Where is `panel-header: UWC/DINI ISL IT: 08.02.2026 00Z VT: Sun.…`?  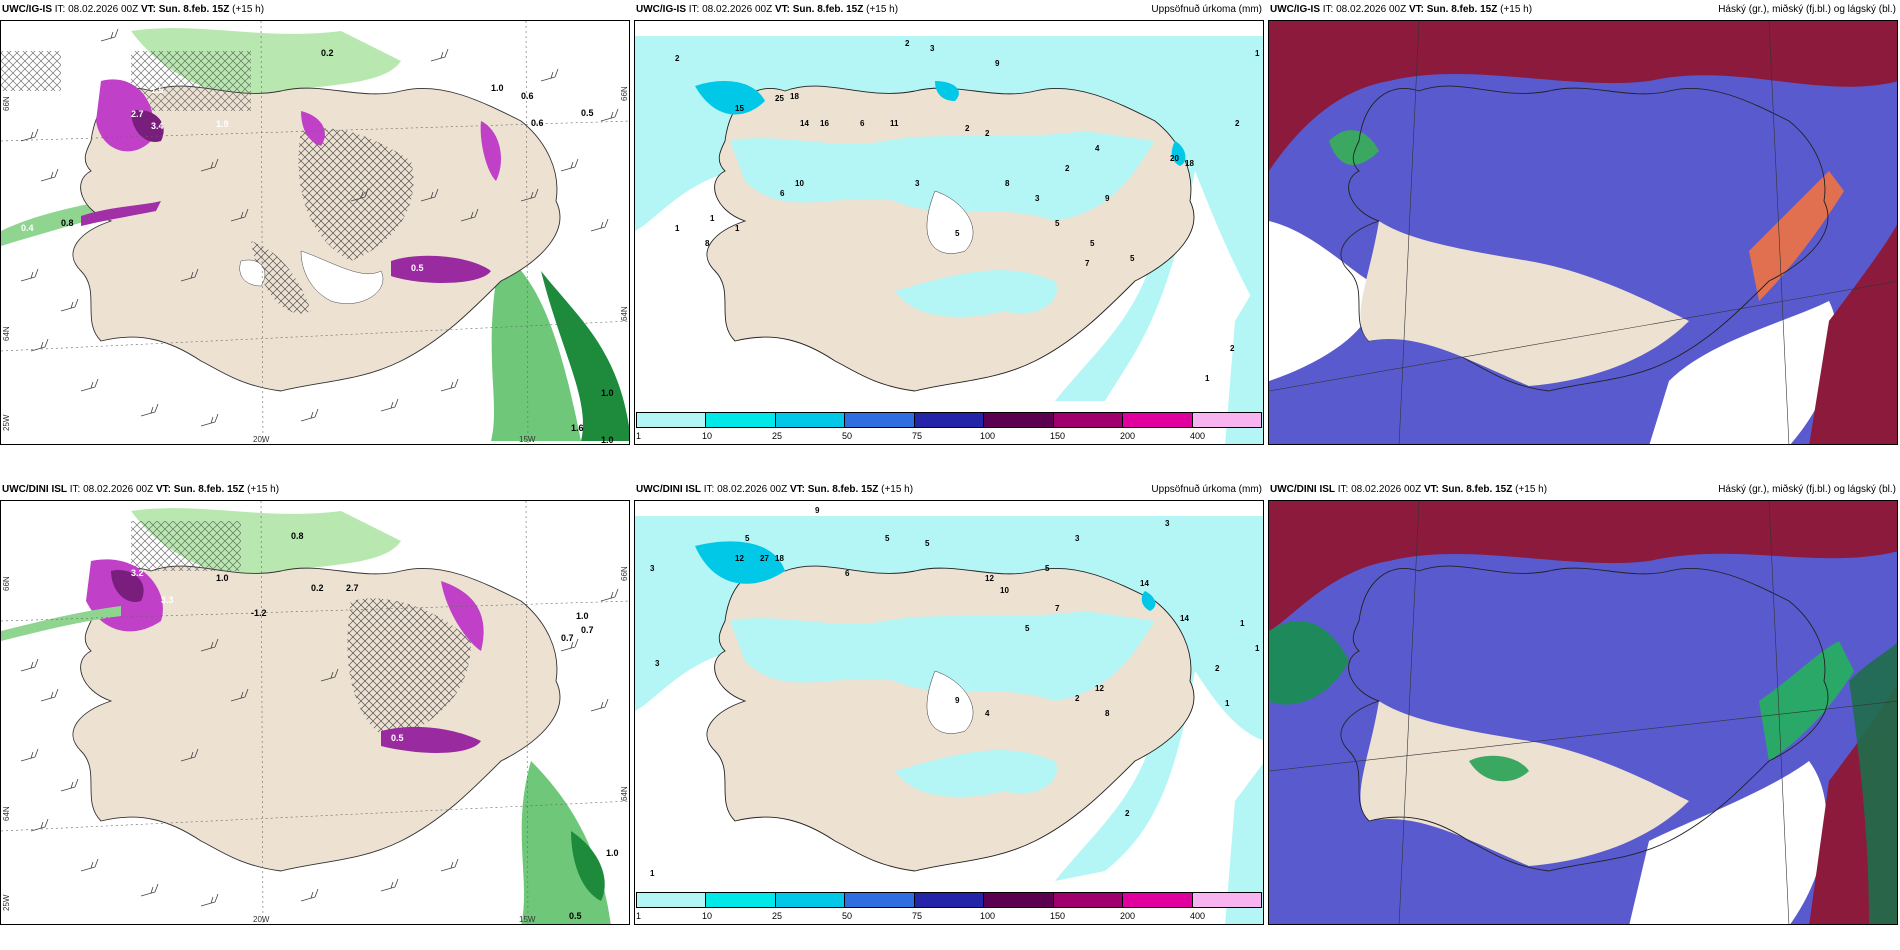 panel-header: UWC/DINI ISL IT: 08.02.2026 00Z VT: Sun.… is located at coordinates (140, 489).